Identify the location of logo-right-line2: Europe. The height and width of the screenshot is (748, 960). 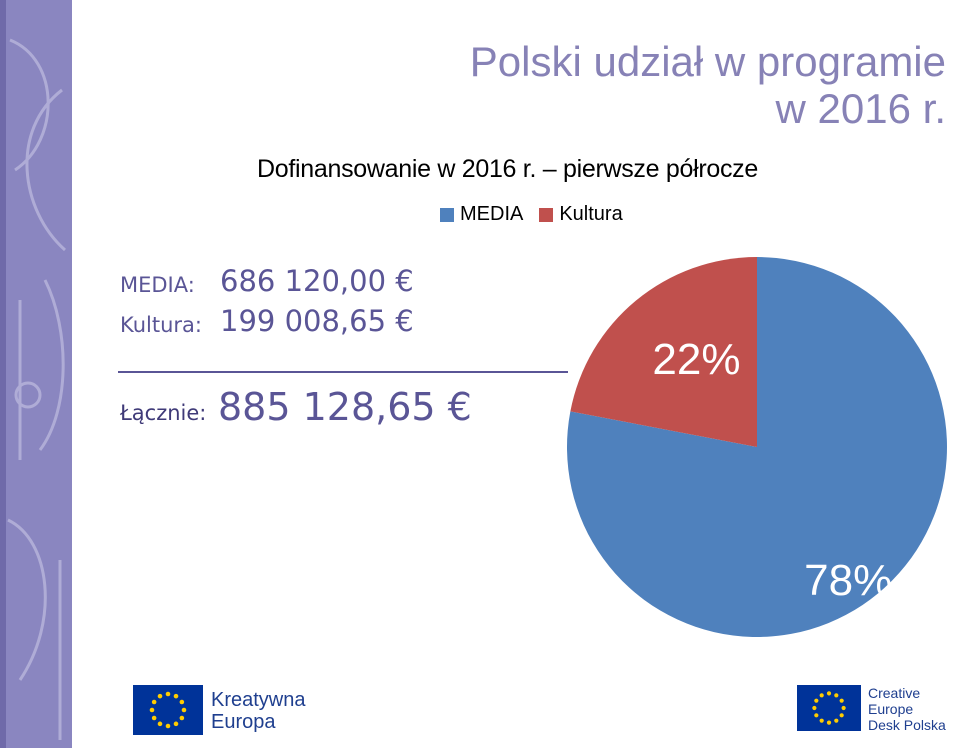
(891, 709).